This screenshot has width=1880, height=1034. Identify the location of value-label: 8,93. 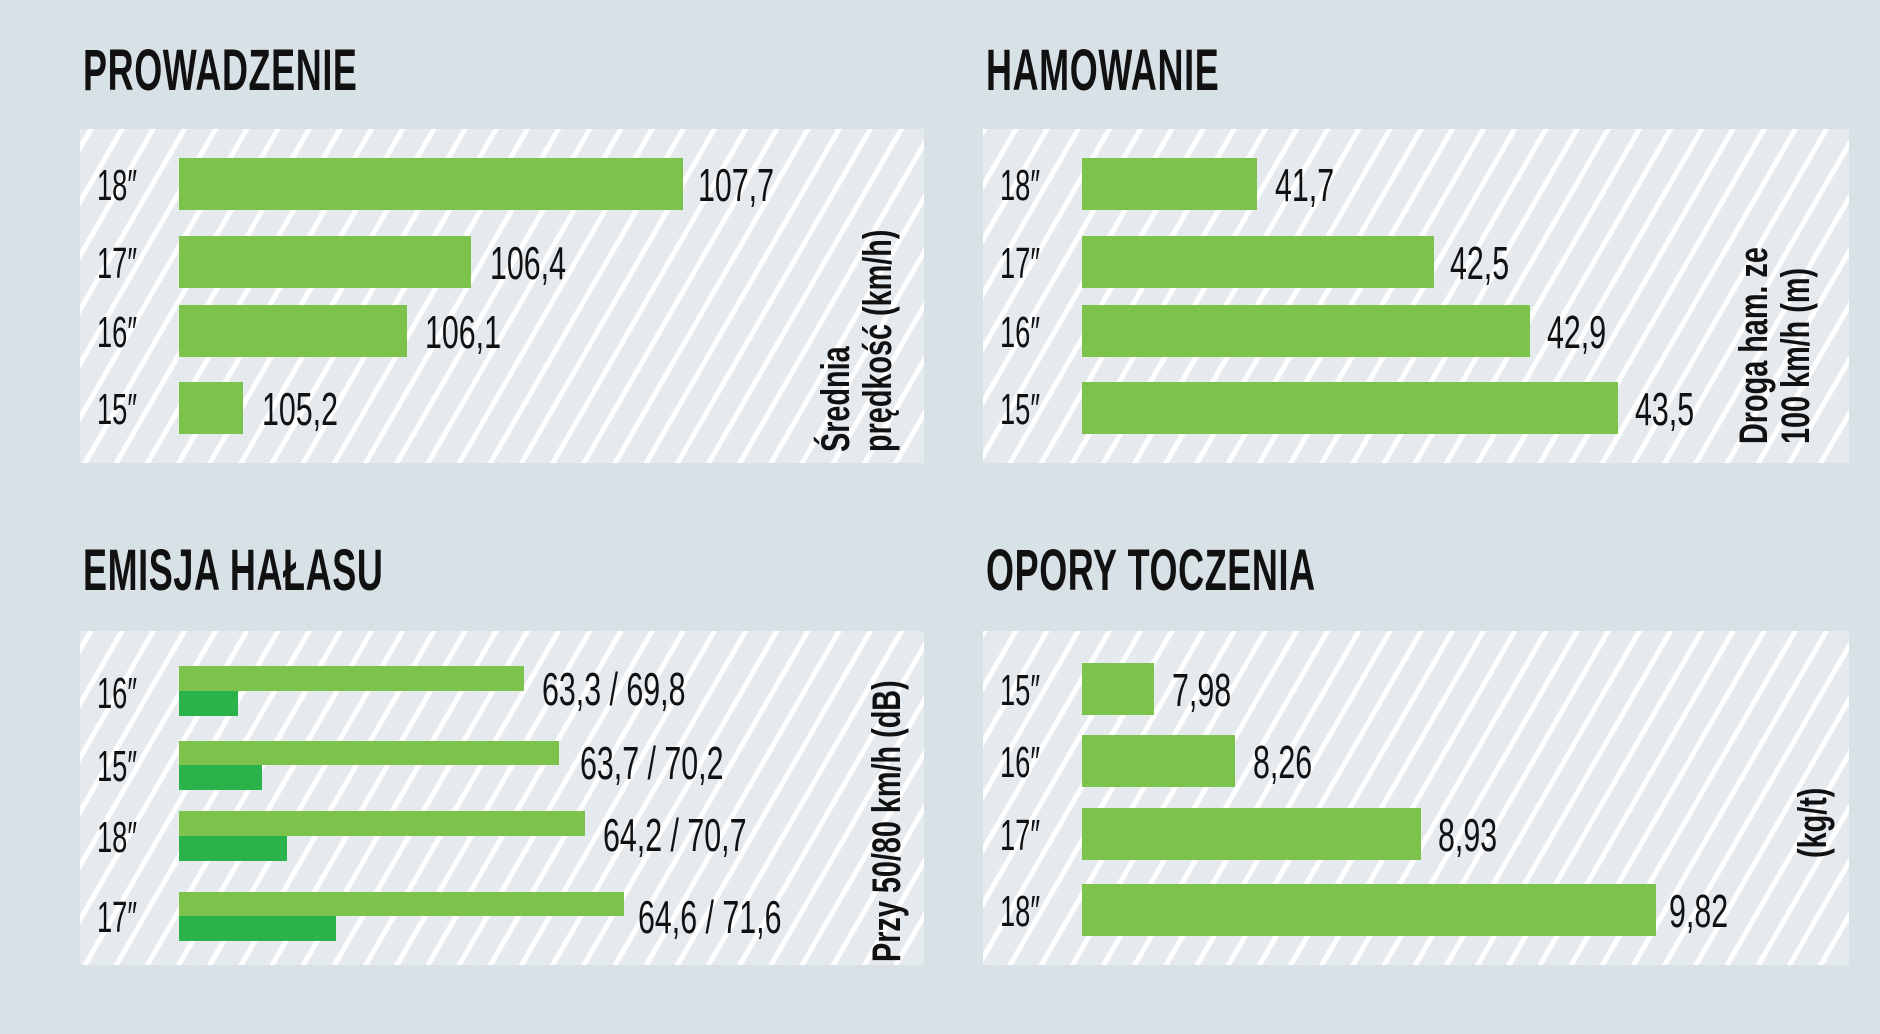
(1468, 835).